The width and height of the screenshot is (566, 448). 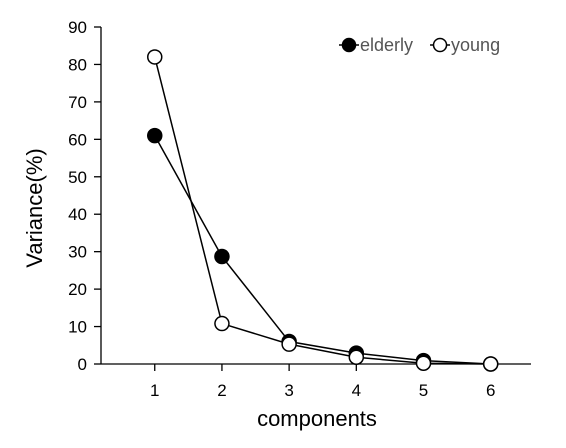 What do you see at coordinates (77, 327) in the screenshot?
I see `y-tick-label: 10` at bounding box center [77, 327].